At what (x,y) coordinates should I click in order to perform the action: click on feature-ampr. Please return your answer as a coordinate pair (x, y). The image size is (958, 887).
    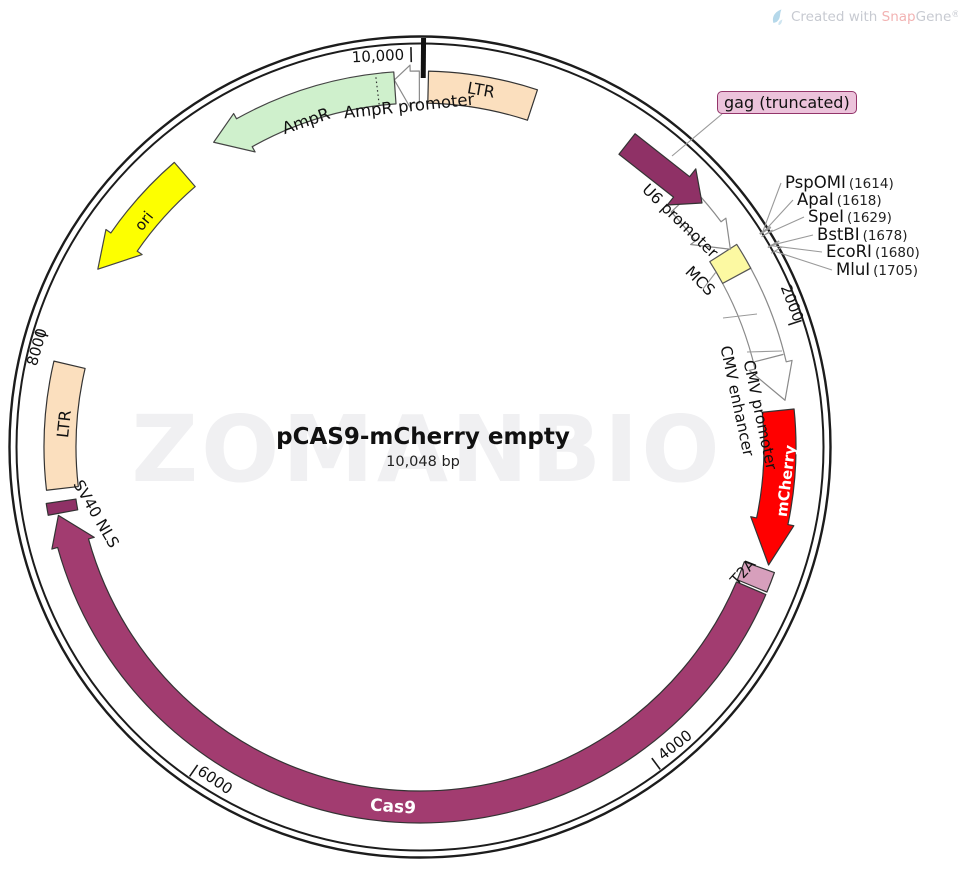
    Looking at the image, I should click on (305, 112).